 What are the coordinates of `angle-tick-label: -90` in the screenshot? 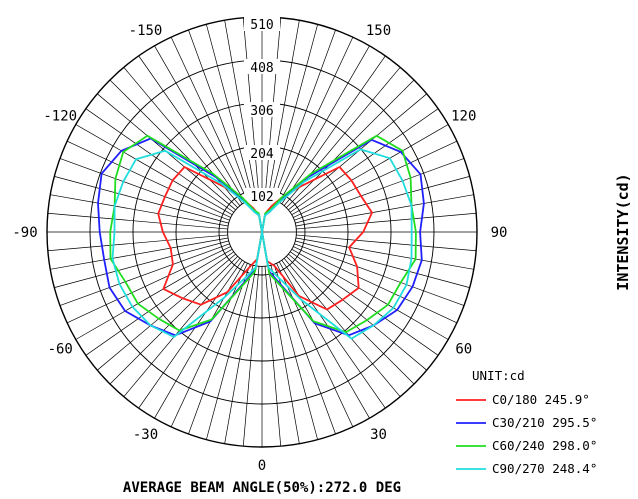 It's located at (24, 233).